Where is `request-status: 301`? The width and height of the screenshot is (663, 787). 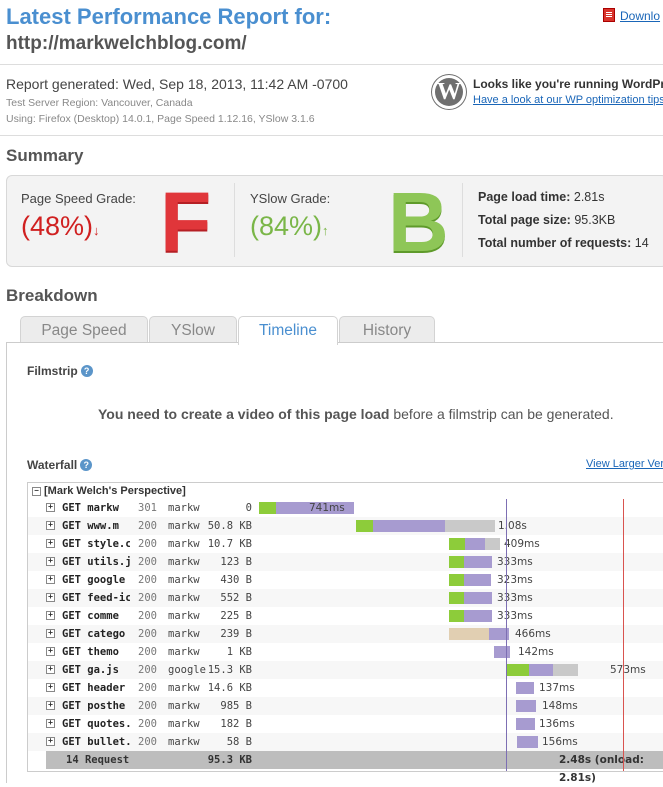
request-status: 301 is located at coordinates (147, 508).